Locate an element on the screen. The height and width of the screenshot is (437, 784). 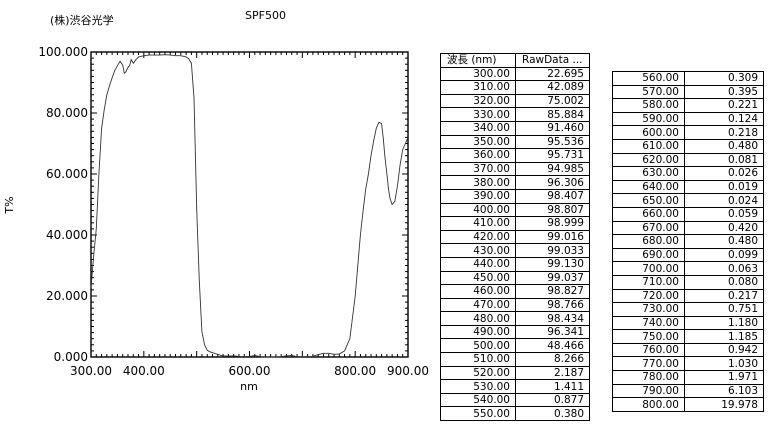
table-row: 560.00 0.309 is located at coordinates (688, 78).